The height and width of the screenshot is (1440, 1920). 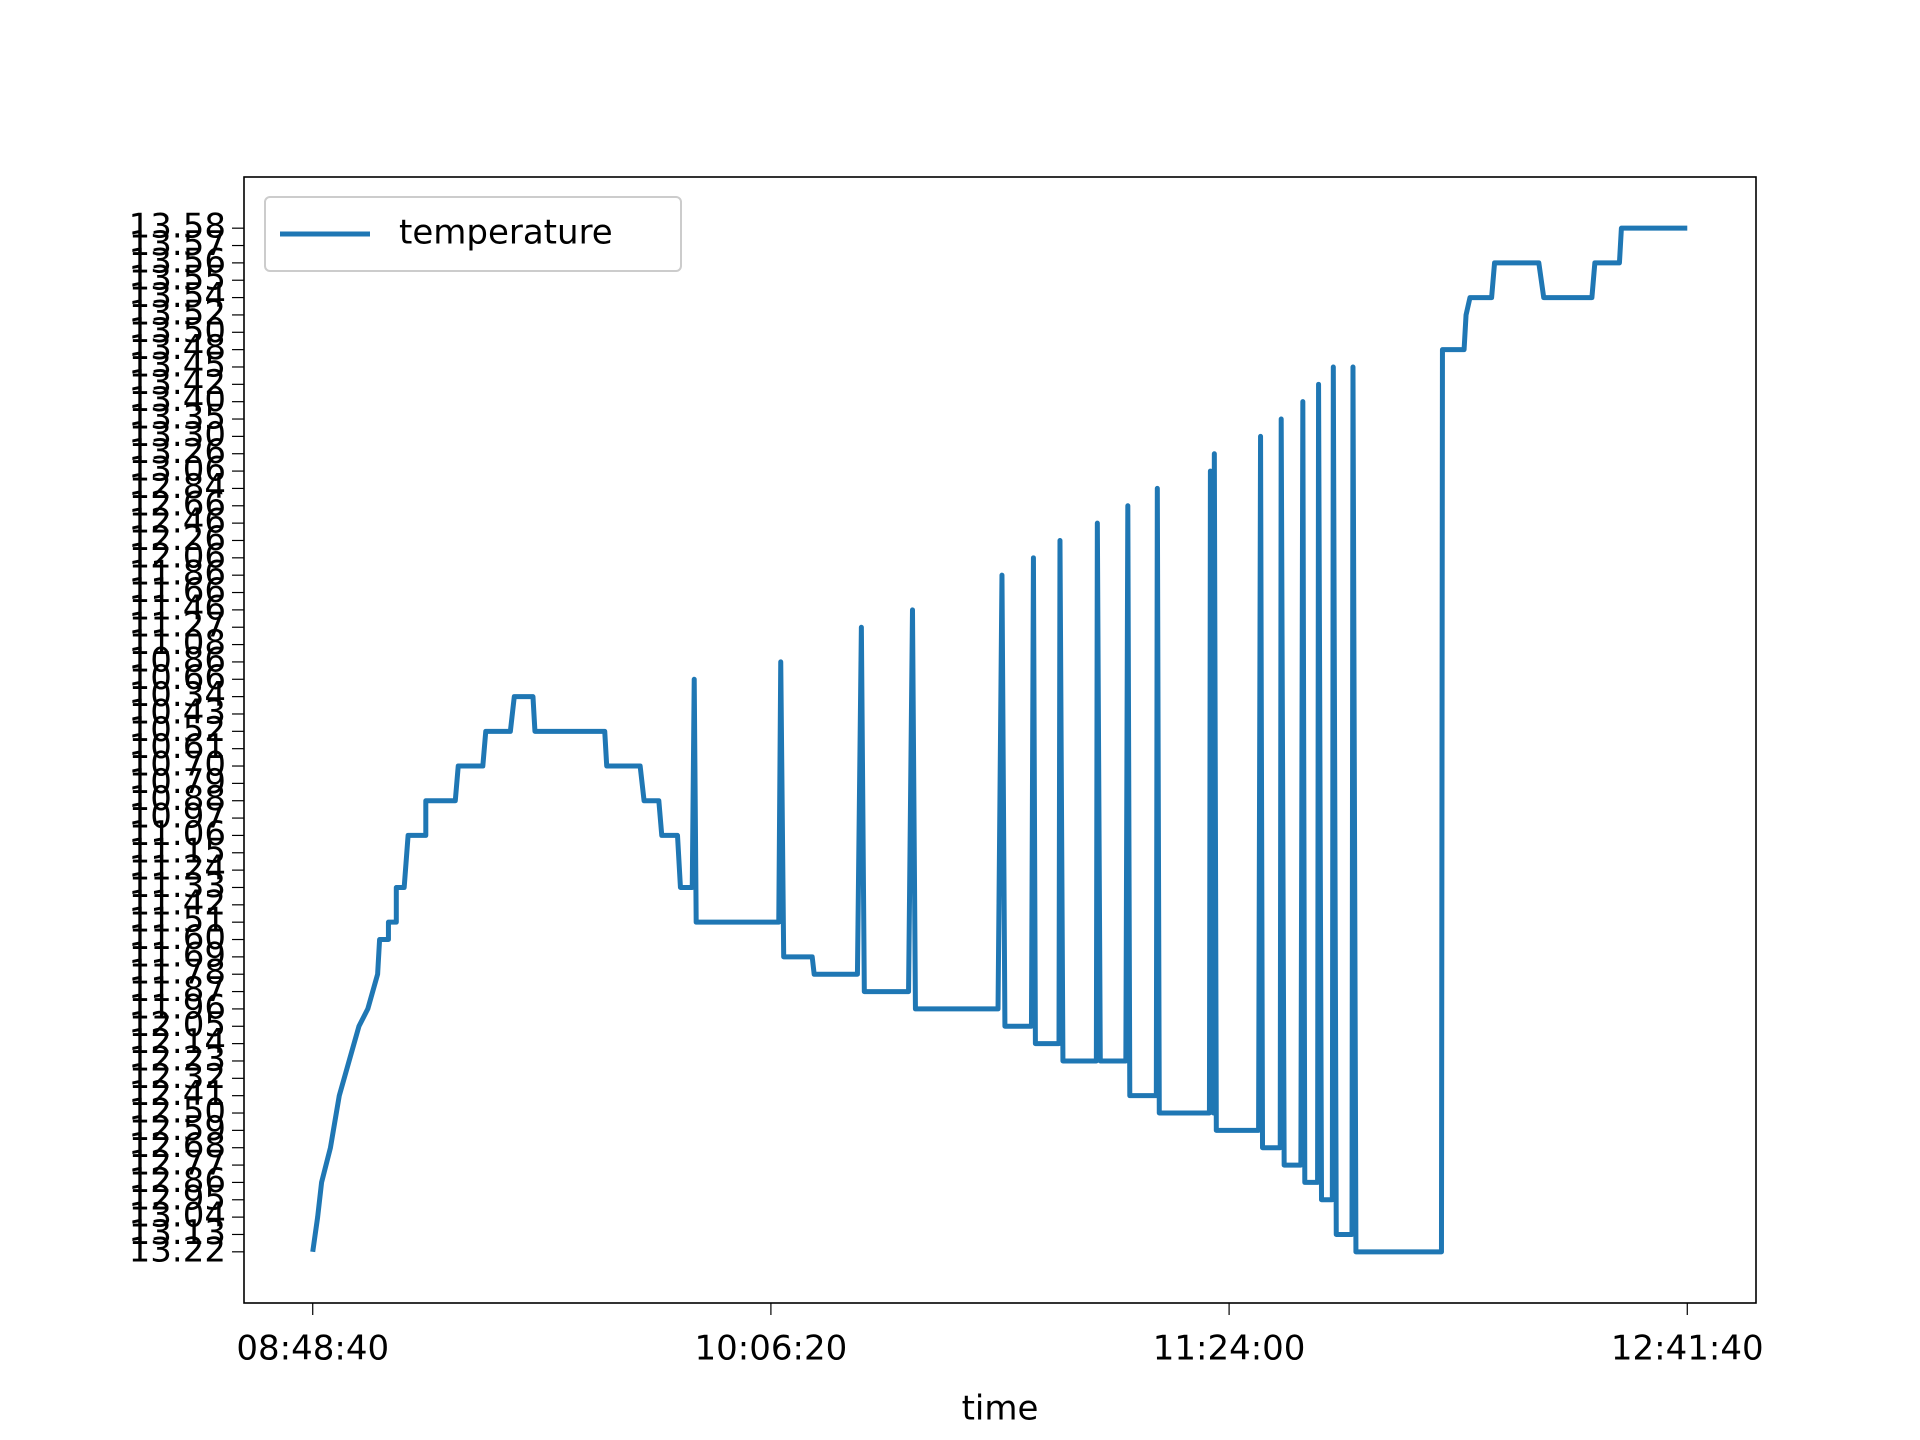 I want to click on y-tick-label: 12.86, so click(x=177, y=1181).